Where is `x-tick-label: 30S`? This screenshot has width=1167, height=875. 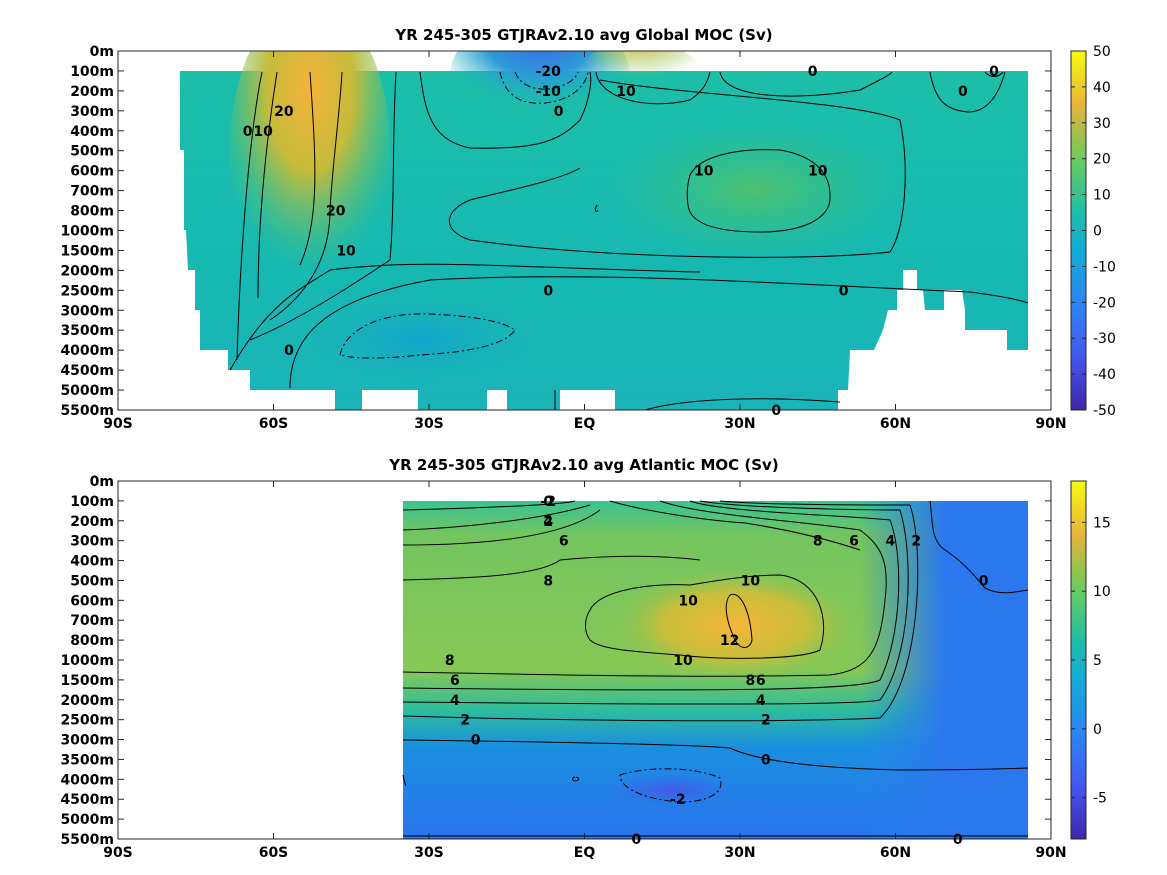 x-tick-label: 30S is located at coordinates (429, 424).